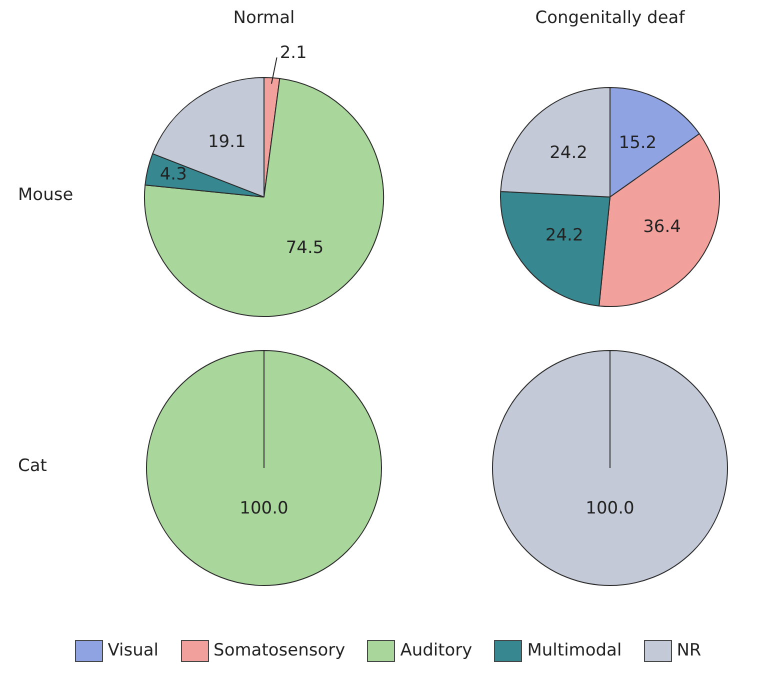  I want to click on data-label: 2.1, so click(293, 52).